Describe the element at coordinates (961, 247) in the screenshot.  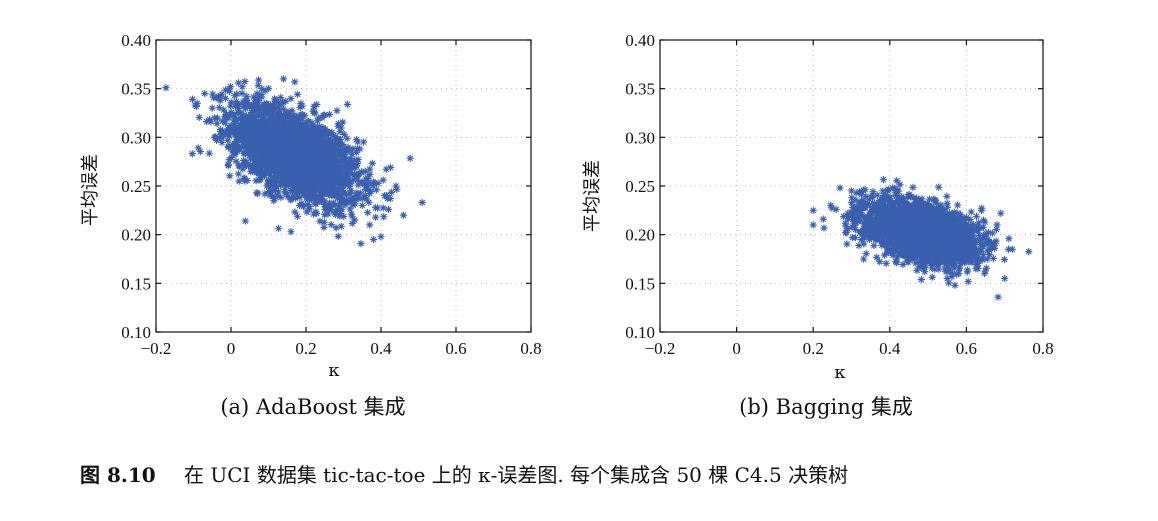
I see `point-b-1992` at that location.